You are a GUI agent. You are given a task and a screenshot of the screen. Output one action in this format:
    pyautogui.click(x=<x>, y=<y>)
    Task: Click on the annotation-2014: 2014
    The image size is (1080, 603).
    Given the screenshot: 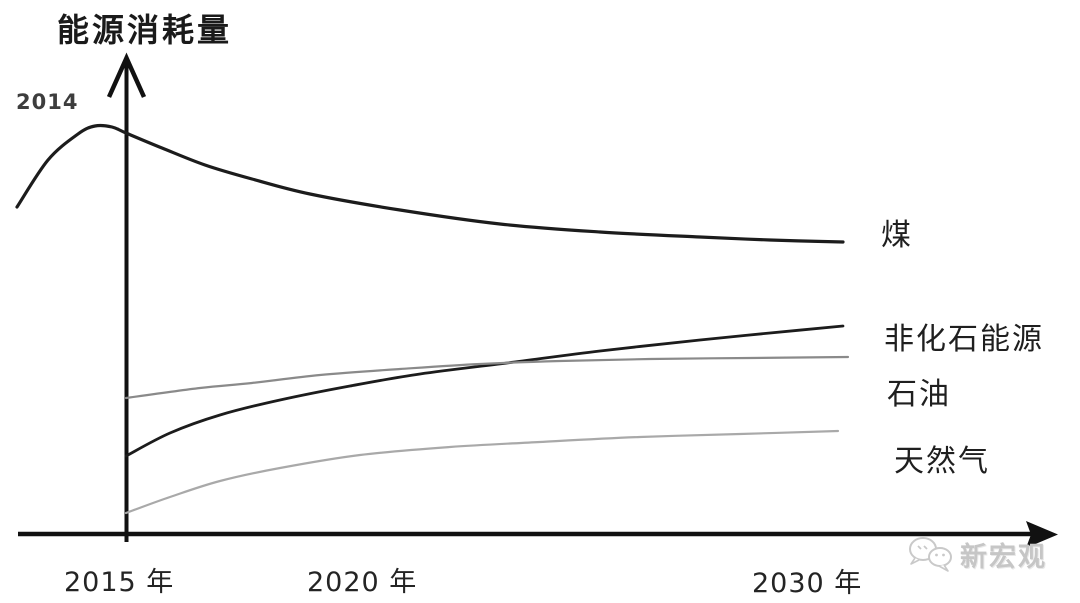 What is the action you would take?
    pyautogui.click(x=47, y=102)
    